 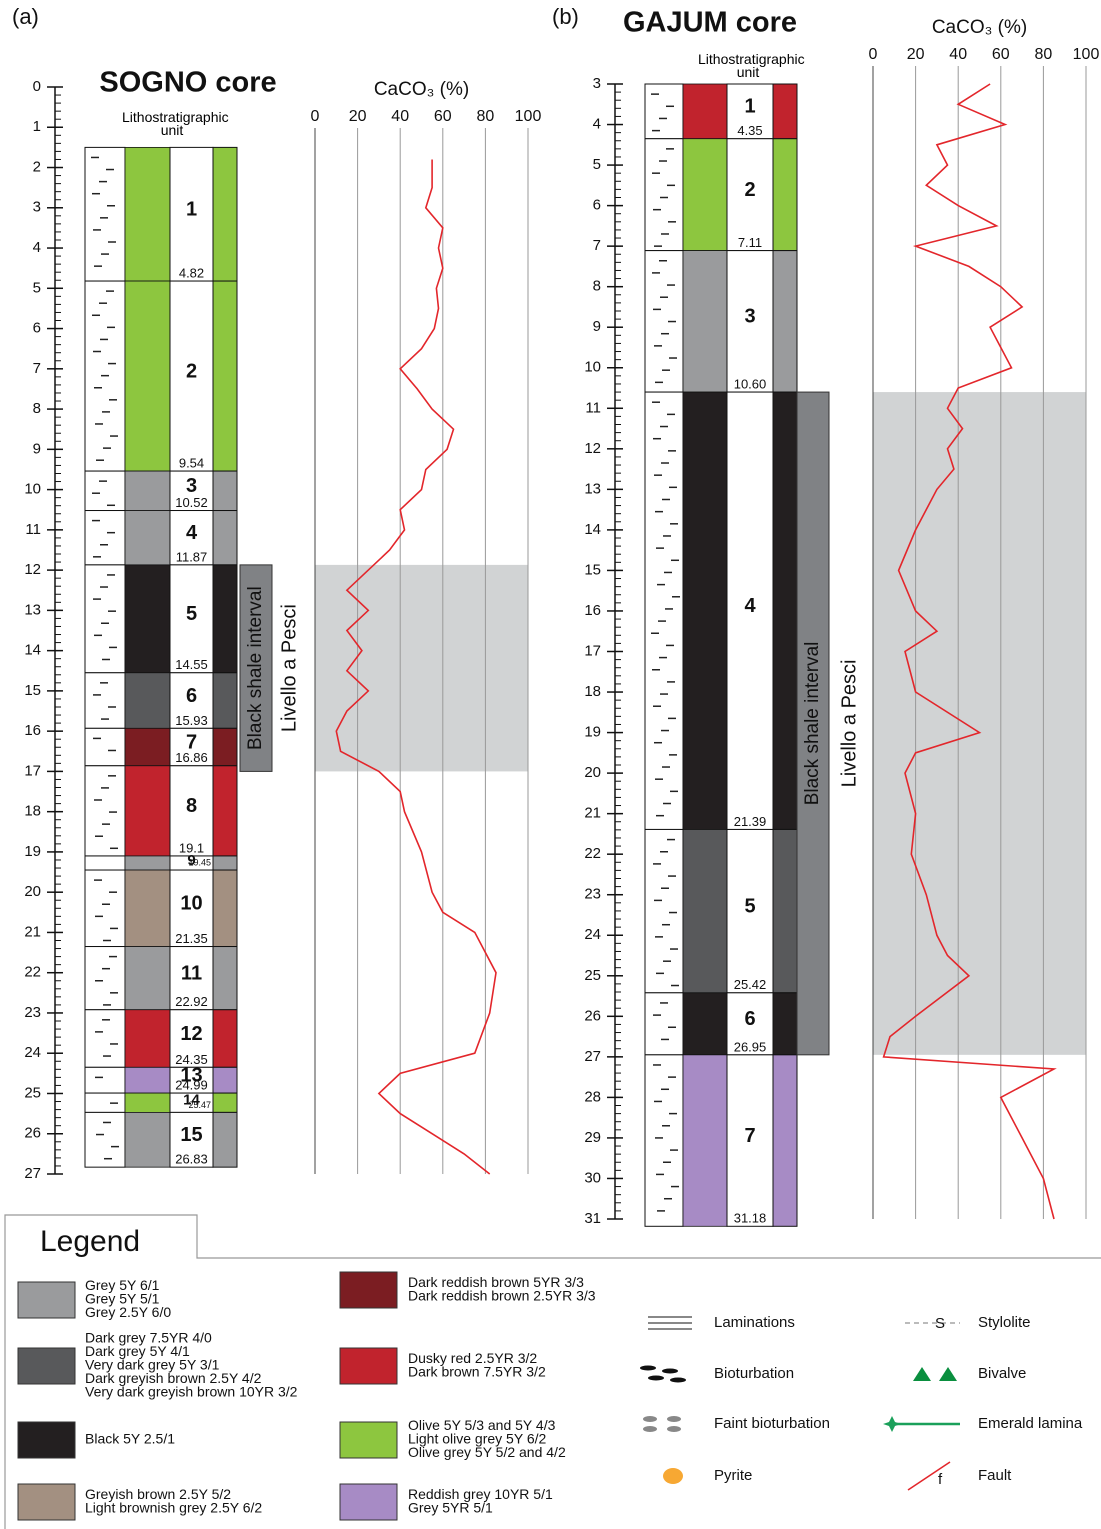 What do you see at coordinates (754, 1322) in the screenshot?
I see `legend-symbol-label: Laminations` at bounding box center [754, 1322].